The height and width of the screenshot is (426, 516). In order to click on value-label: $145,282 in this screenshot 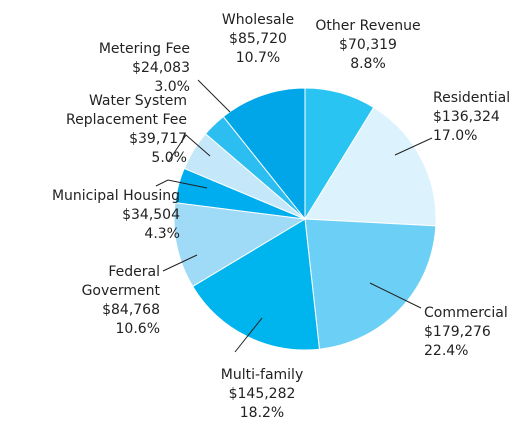, I will do `click(262, 394)`.